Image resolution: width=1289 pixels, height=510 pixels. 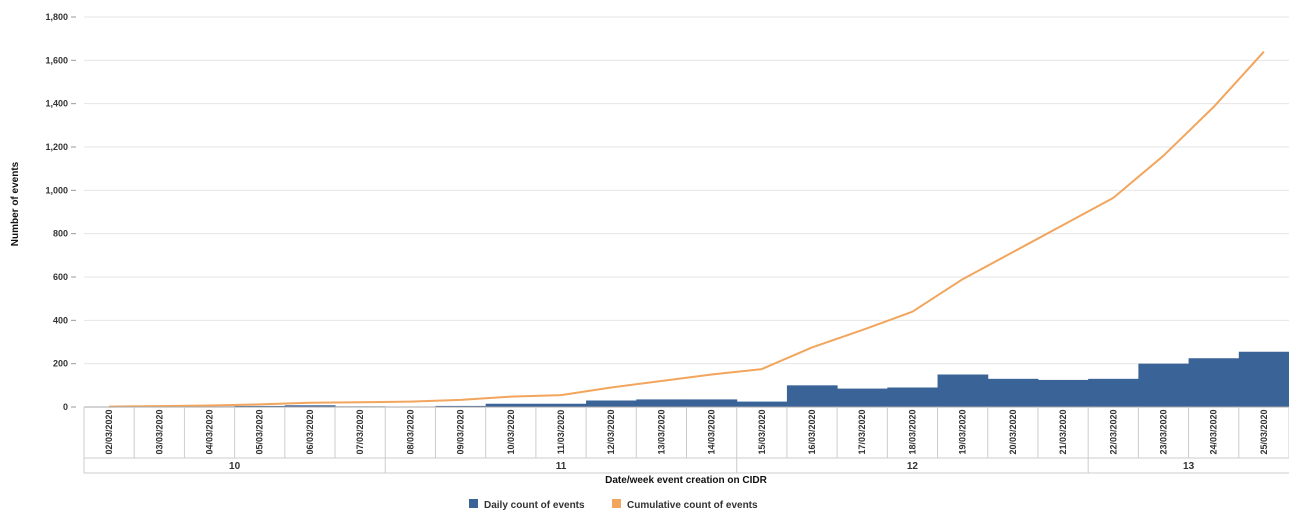 I want to click on y-tick-label: 400, so click(x=60, y=320).